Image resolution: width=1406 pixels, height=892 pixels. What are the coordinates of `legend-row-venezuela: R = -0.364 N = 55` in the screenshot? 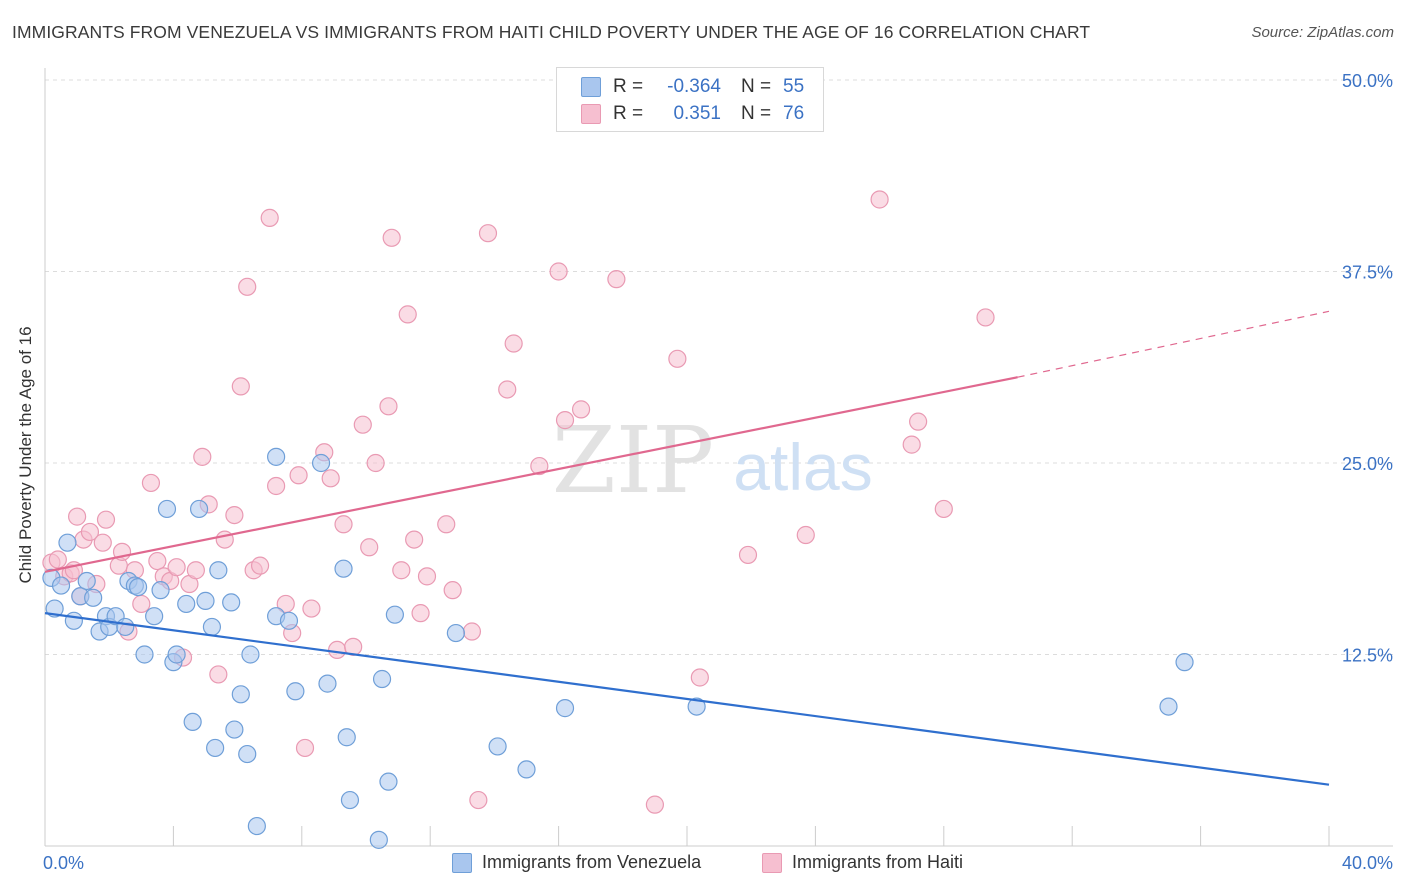 It's located at (692, 87).